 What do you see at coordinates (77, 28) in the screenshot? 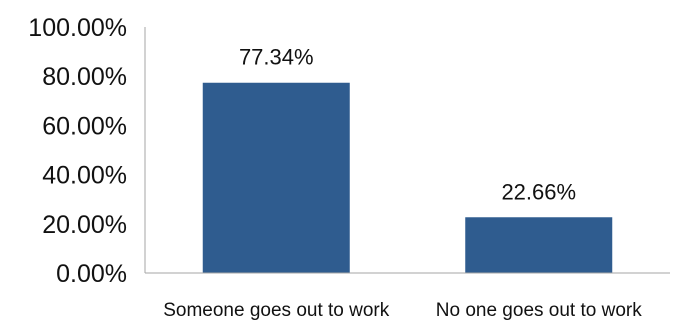
I see `y-tick-label: 100.00%` at bounding box center [77, 28].